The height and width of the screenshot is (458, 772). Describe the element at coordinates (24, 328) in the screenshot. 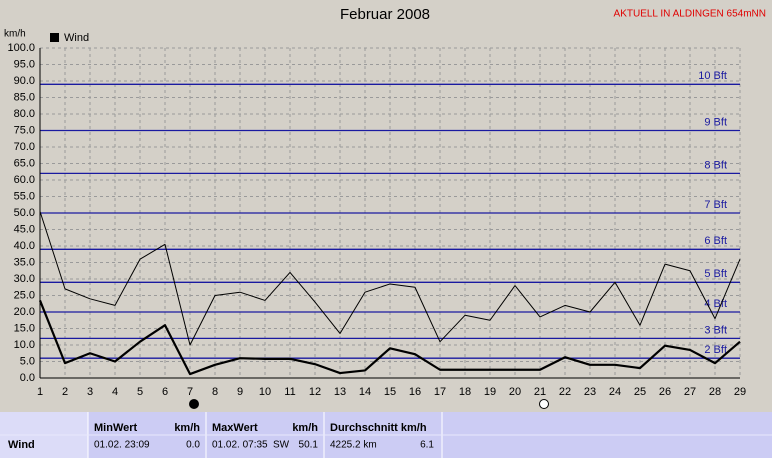

I see `y-tick-label: 15.0` at that location.